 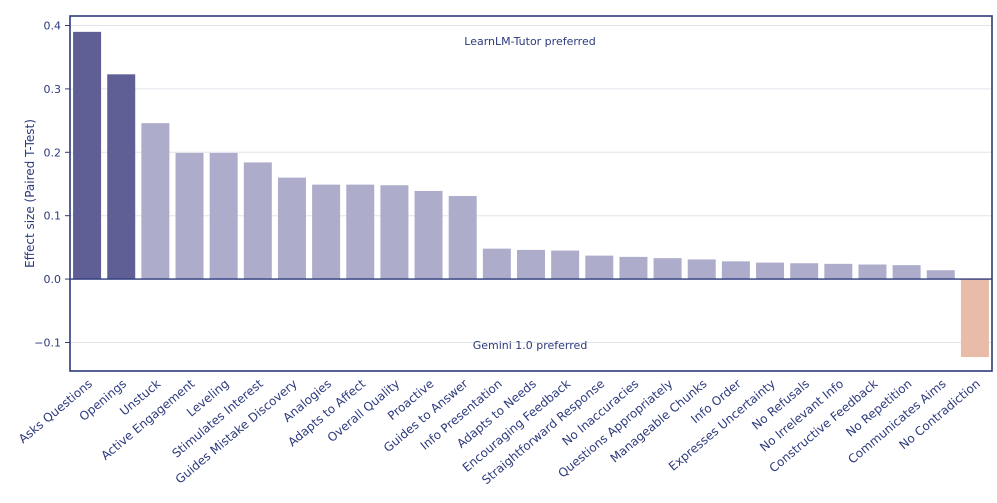 I want to click on y-tick-label: −0.1, so click(x=47, y=342).